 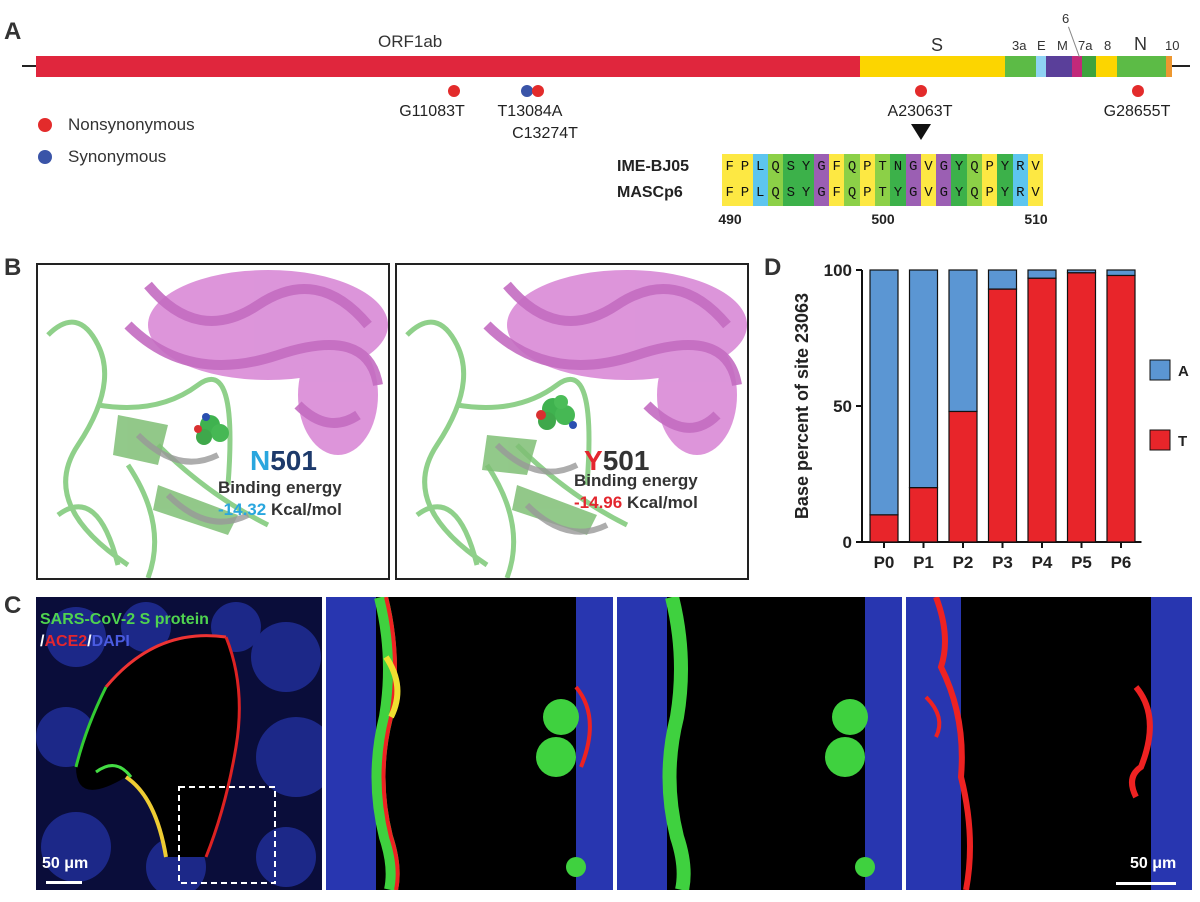 What do you see at coordinates (410, 41) in the screenshot?
I see `gene-label-orf1ab: ORF1ab` at bounding box center [410, 41].